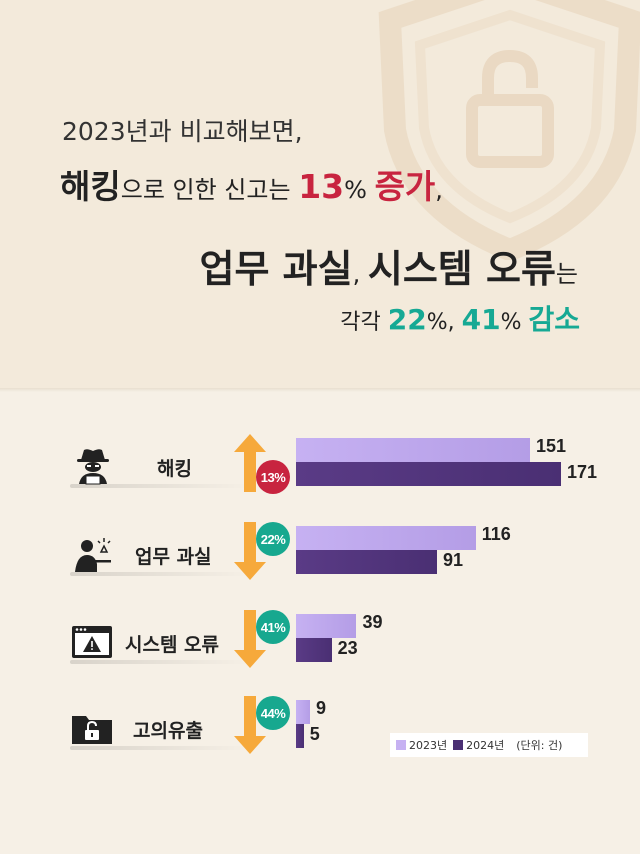  I want to click on each-text: 각각, so click(364, 322).